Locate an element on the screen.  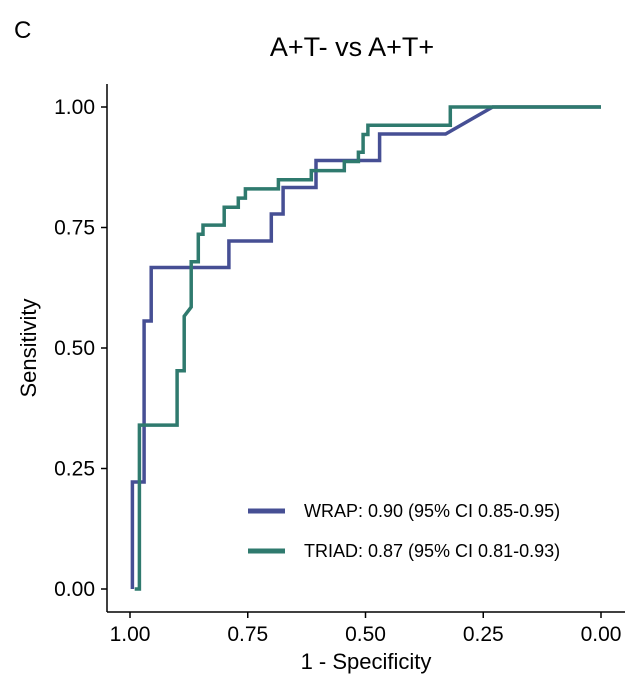
x-tick-label: 0.00 is located at coordinates (601, 634).